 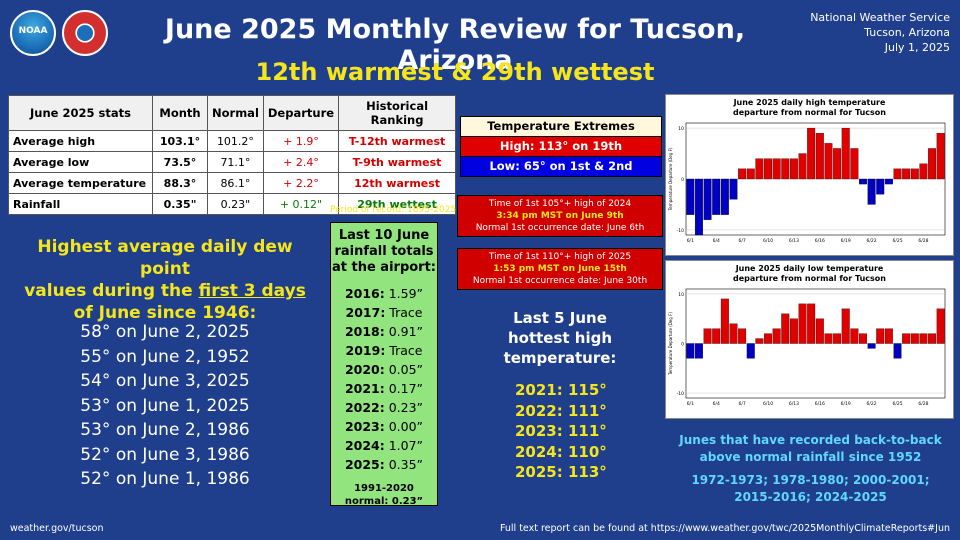 What do you see at coordinates (716, 241) in the screenshot?
I see `x-tick-label: 6/4` at bounding box center [716, 241].